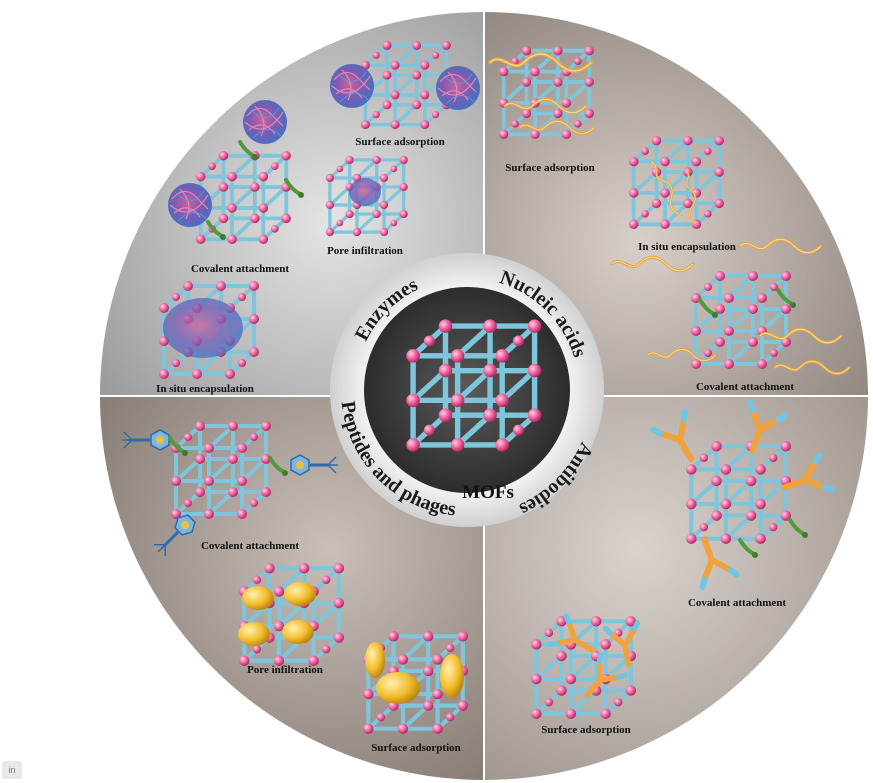 The height and width of the screenshot is (783, 873). What do you see at coordinates (687, 247) in the screenshot?
I see `nucleic-in-situ-encapsulation-label: In situ encapsulation` at bounding box center [687, 247].